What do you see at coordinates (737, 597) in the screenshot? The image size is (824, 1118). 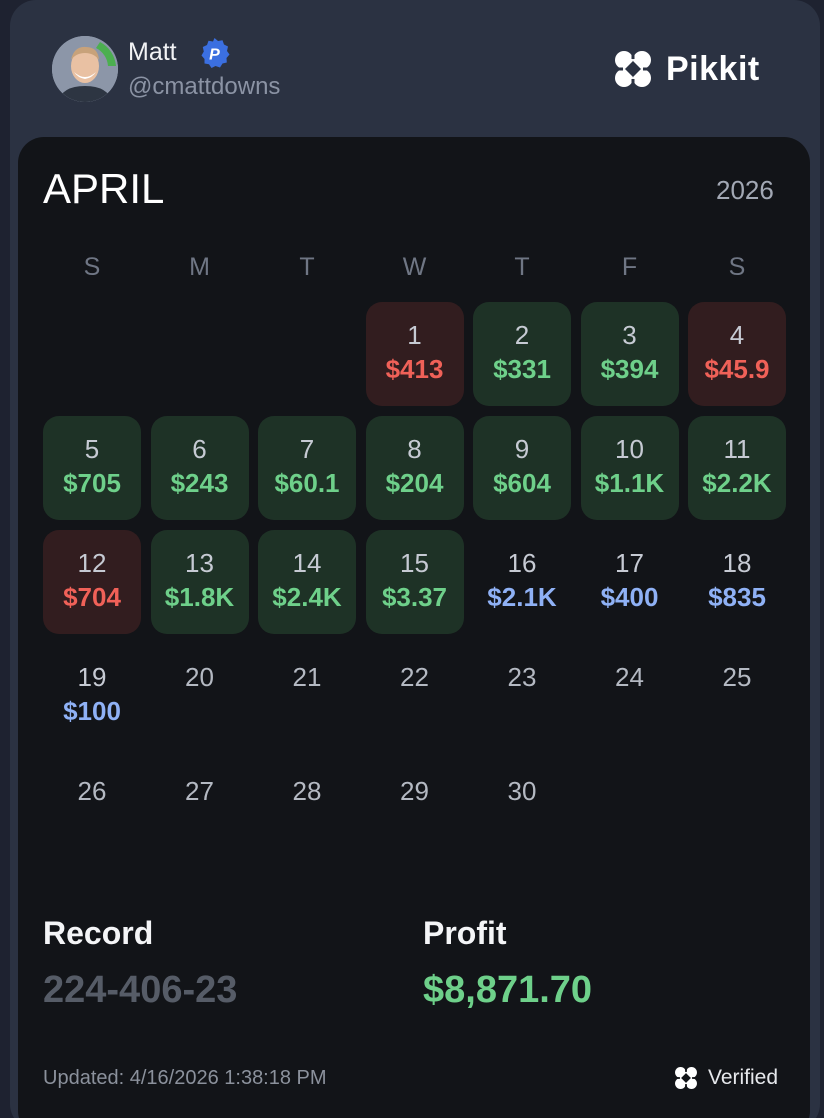 I see `day-amount: $835` at bounding box center [737, 597].